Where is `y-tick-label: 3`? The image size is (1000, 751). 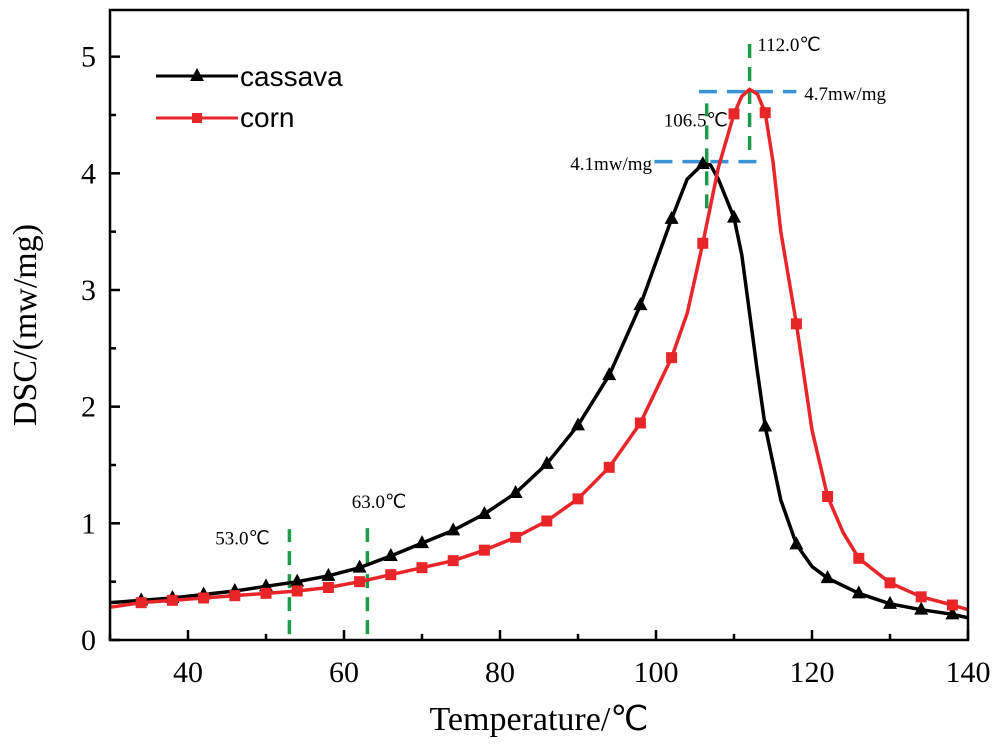
y-tick-label: 3 is located at coordinates (88, 290).